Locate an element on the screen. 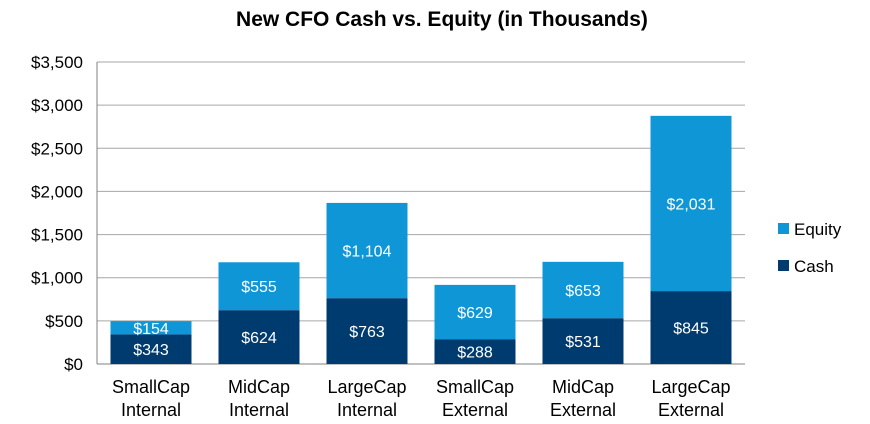 The height and width of the screenshot is (424, 870). legend-layer: Equity Cash is located at coordinates (810, 248).